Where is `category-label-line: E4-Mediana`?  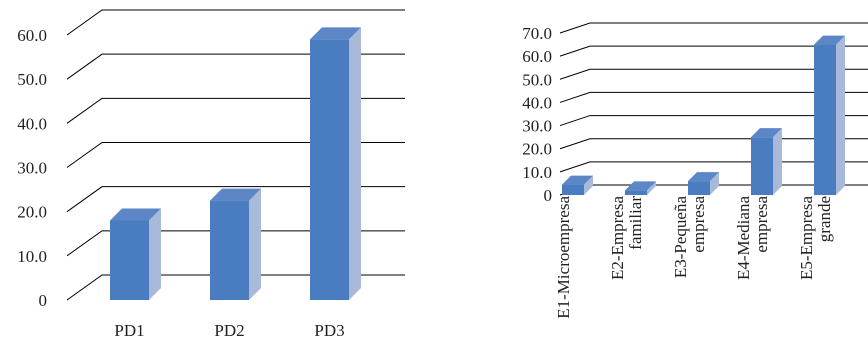 category-label-line: E4-Mediana is located at coordinates (743, 238).